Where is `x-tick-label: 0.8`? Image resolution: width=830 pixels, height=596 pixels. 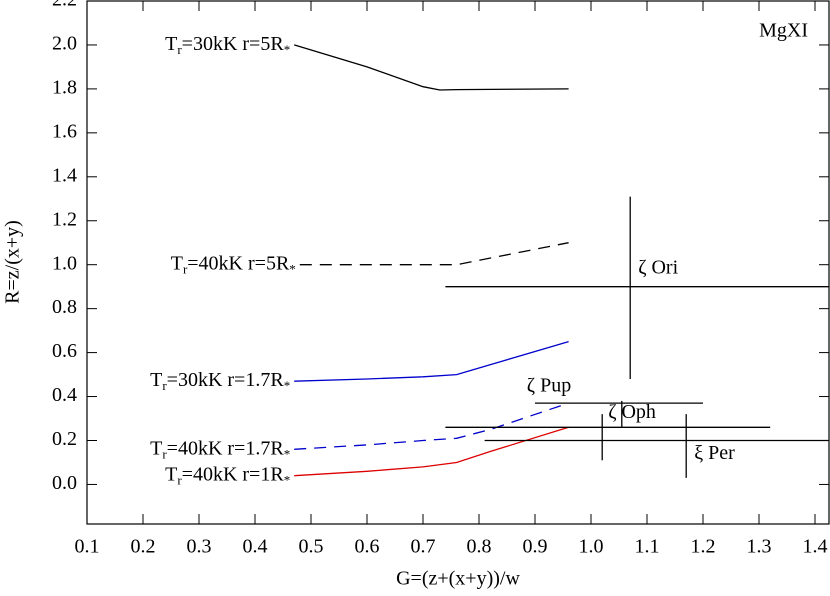
x-tick-label: 0.8 is located at coordinates (479, 547).